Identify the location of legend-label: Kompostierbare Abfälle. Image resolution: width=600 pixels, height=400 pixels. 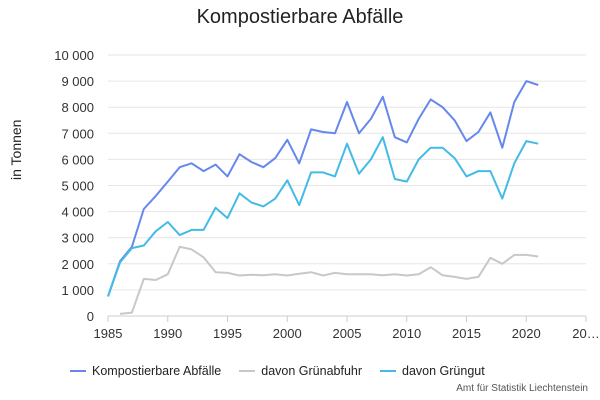
(157, 371).